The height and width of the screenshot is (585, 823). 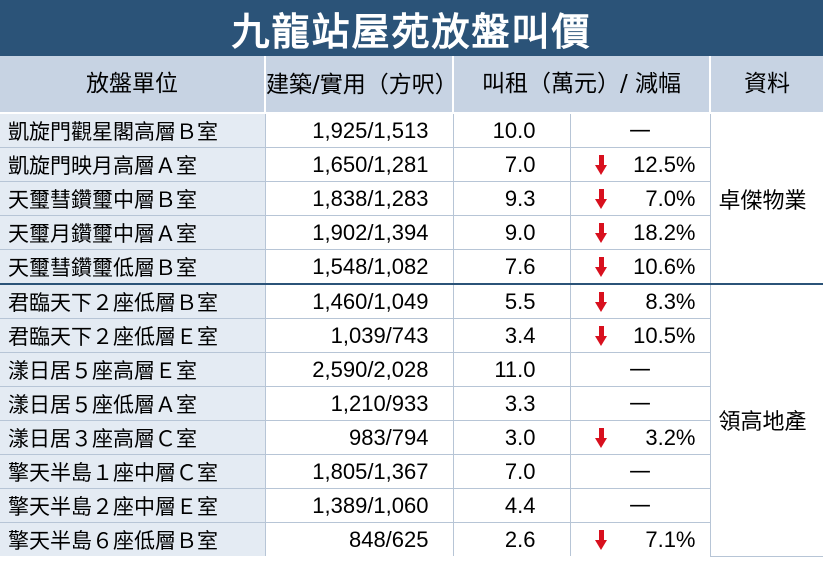 I want to click on area-cell: 983/794, so click(x=359, y=437).